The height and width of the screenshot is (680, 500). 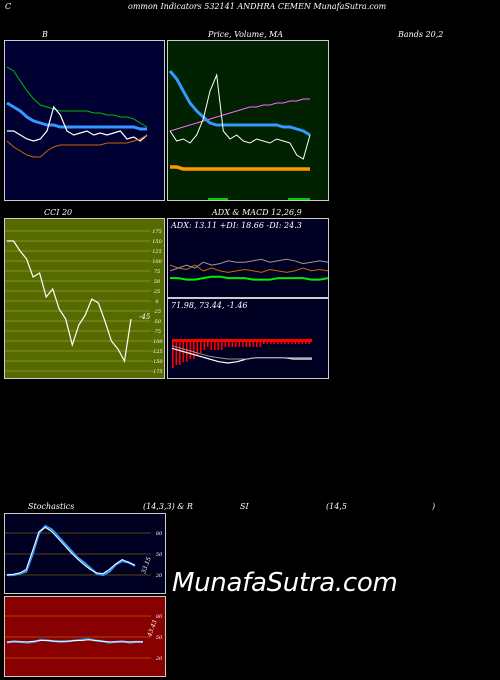 What do you see at coordinates (156, 292) in the screenshot?
I see `cci-tick-label-6: 25` at bounding box center [156, 292].